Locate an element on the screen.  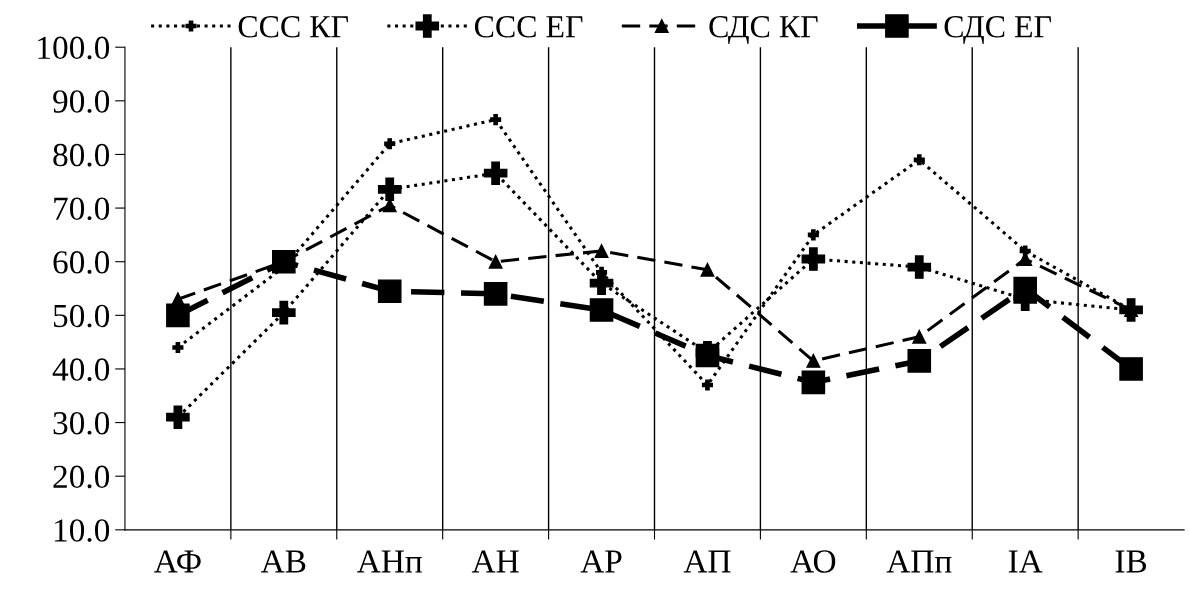
x-tick-label: АПп is located at coordinates (919, 561).